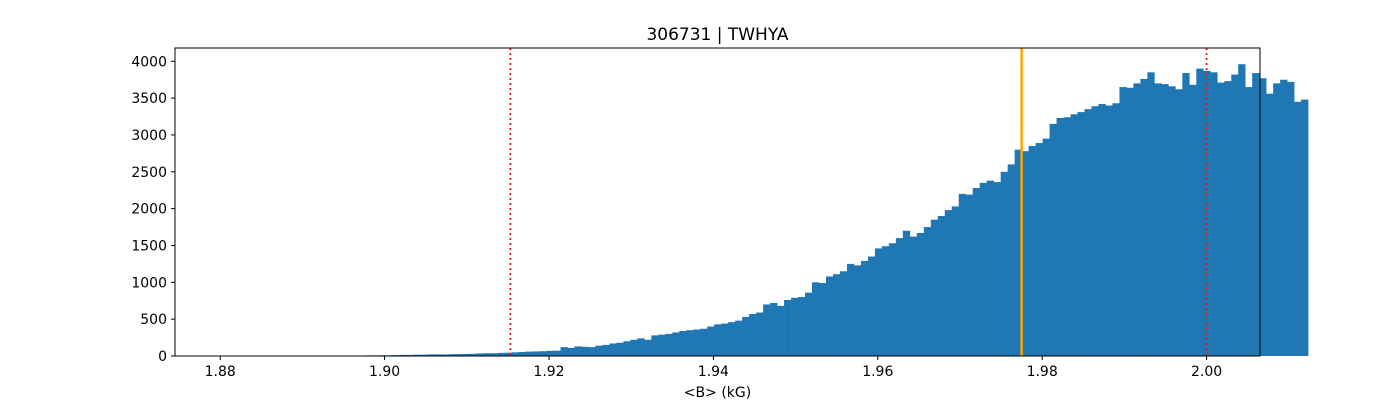  What do you see at coordinates (717, 392) in the screenshot?
I see `x-axis-label: <B> (kG)` at bounding box center [717, 392].